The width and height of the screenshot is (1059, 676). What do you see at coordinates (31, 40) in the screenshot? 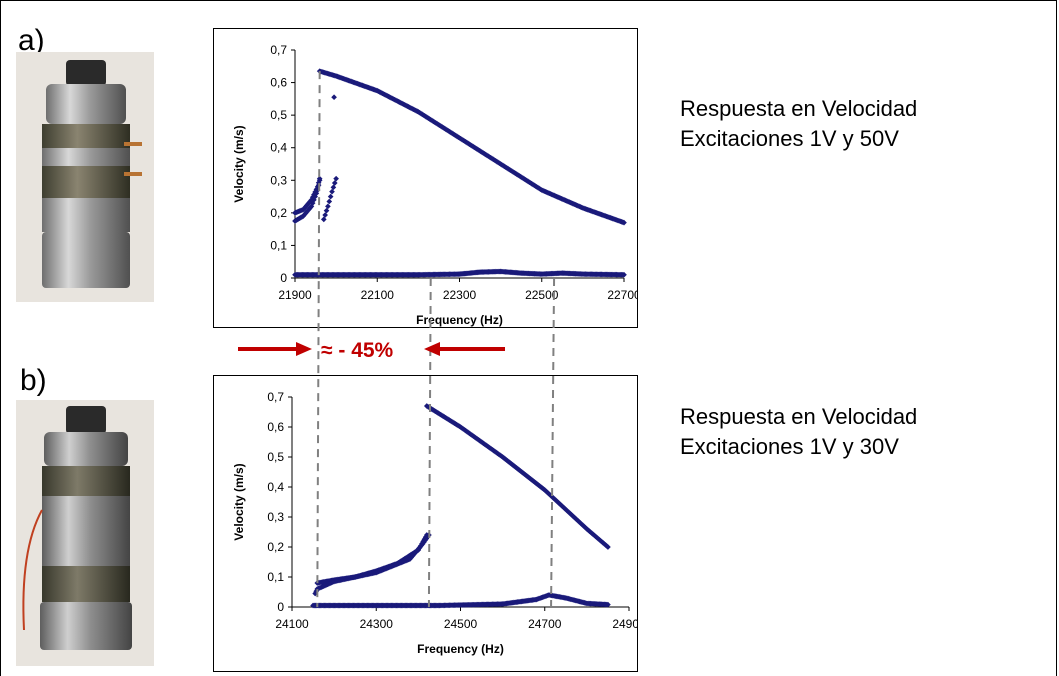
I see `panel-a-label: a)` at bounding box center [31, 40].